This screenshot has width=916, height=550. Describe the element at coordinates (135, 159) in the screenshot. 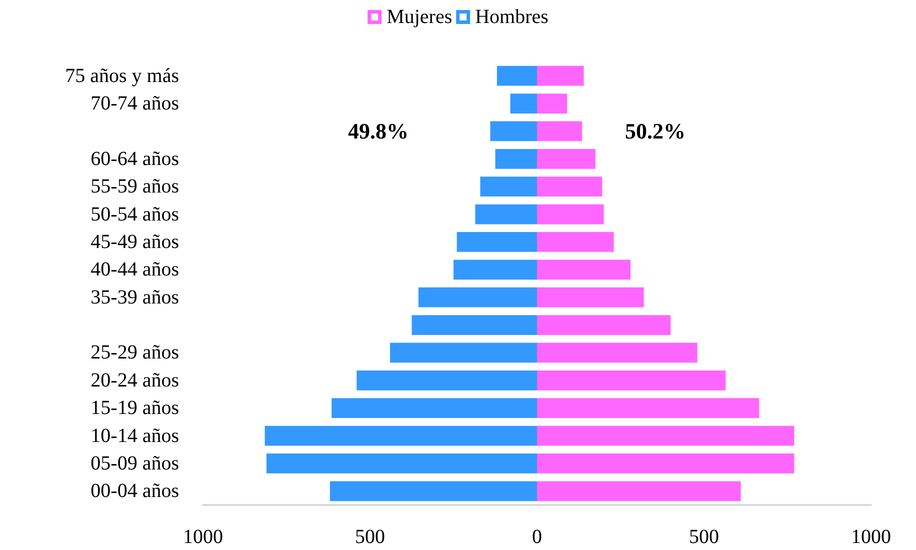

I see `y-tick-label: 60-64 años` at that location.